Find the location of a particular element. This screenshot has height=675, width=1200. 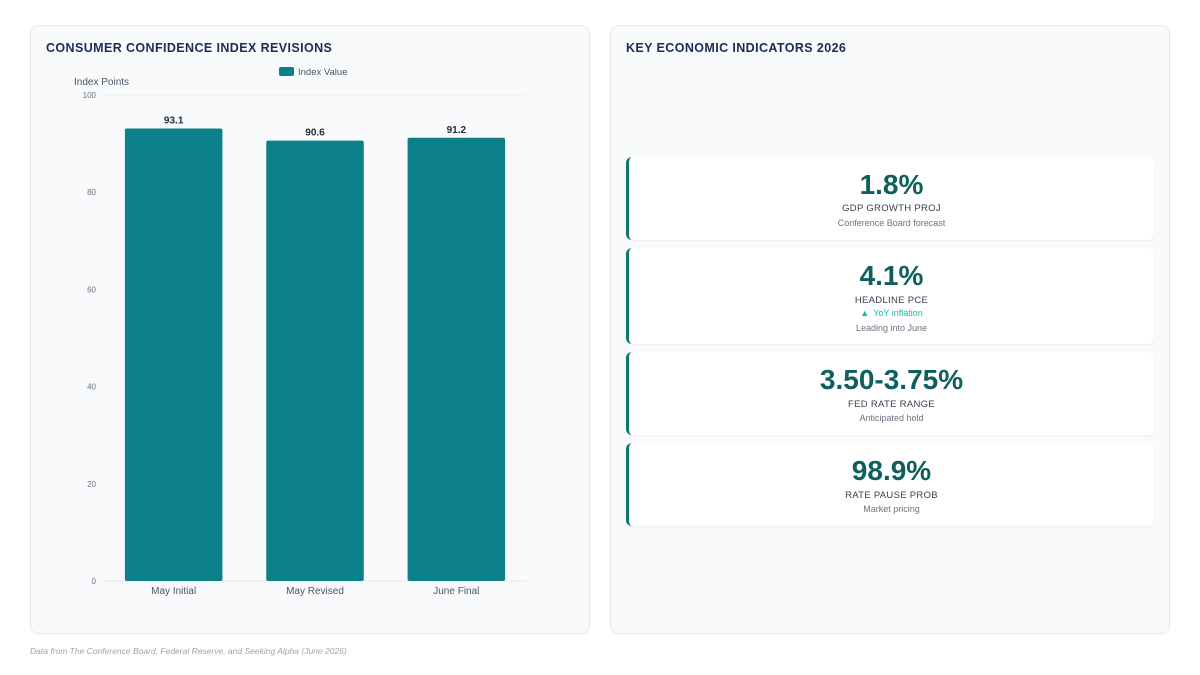

x-axis-ticks: May Initial May Revised June Final is located at coordinates (315, 591).